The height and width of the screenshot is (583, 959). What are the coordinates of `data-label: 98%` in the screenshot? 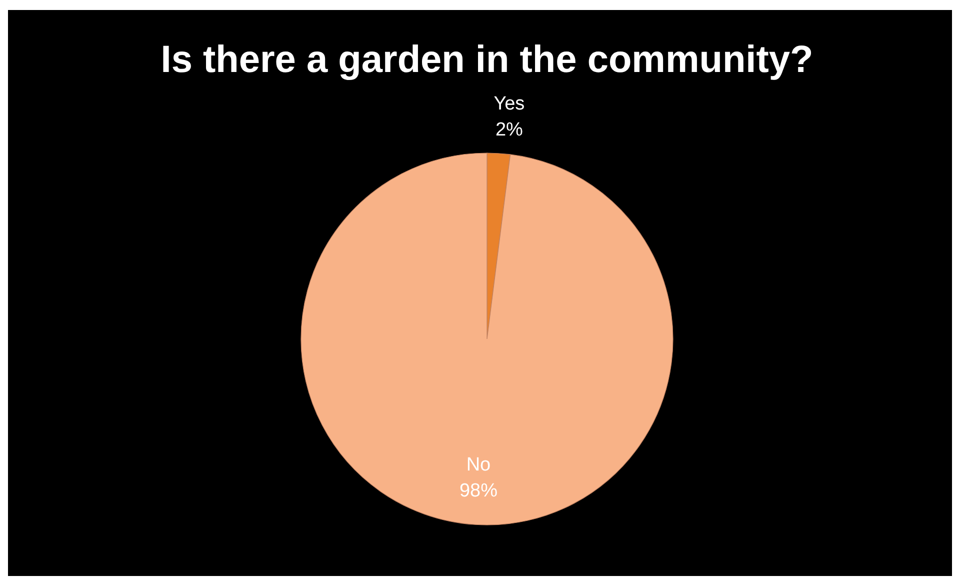 It's located at (478, 491).